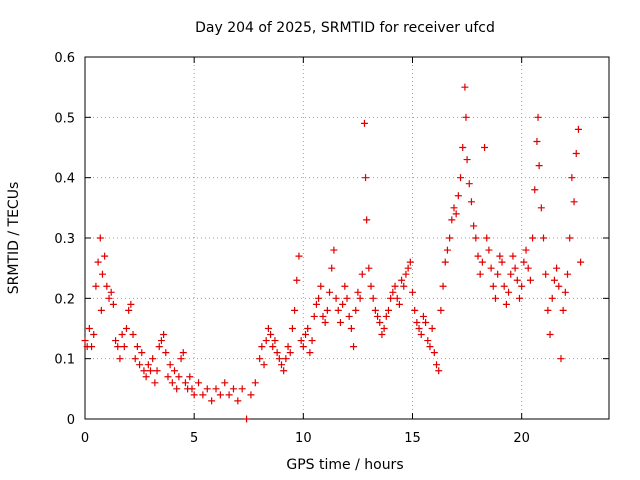  What do you see at coordinates (14, 238) in the screenshot?
I see `y-axis-label: SRMTID / TECUs` at bounding box center [14, 238].